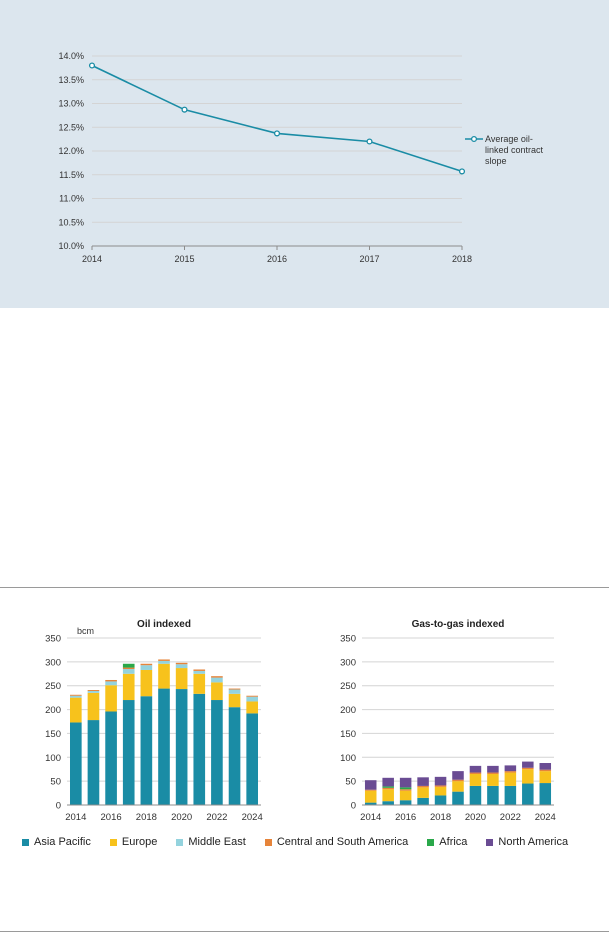 The height and width of the screenshot is (933, 609). Describe the element at coordinates (447, 842) in the screenshot. I see `legend-item: Africa` at that location.